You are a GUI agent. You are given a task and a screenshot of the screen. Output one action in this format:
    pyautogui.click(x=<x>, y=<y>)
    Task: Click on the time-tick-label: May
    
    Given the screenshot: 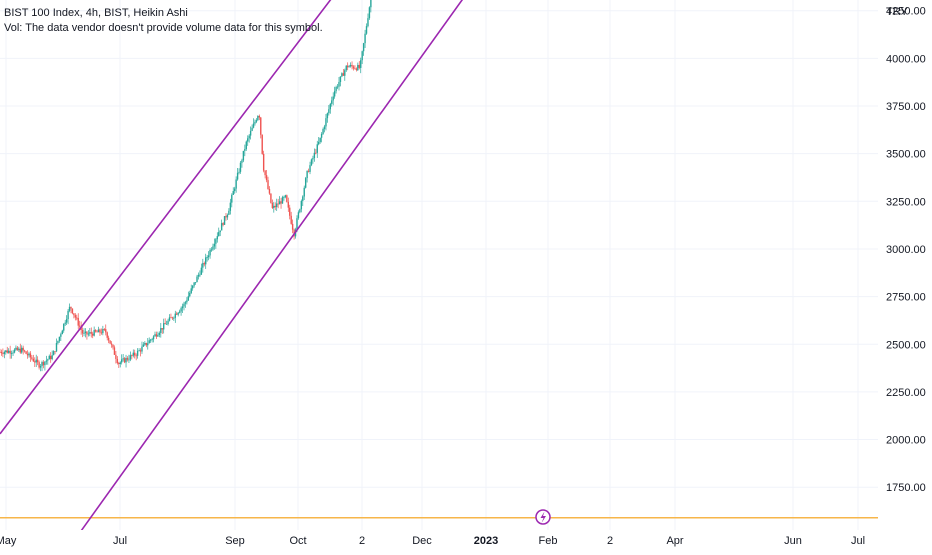 What is the action you would take?
    pyautogui.click(x=8, y=541)
    